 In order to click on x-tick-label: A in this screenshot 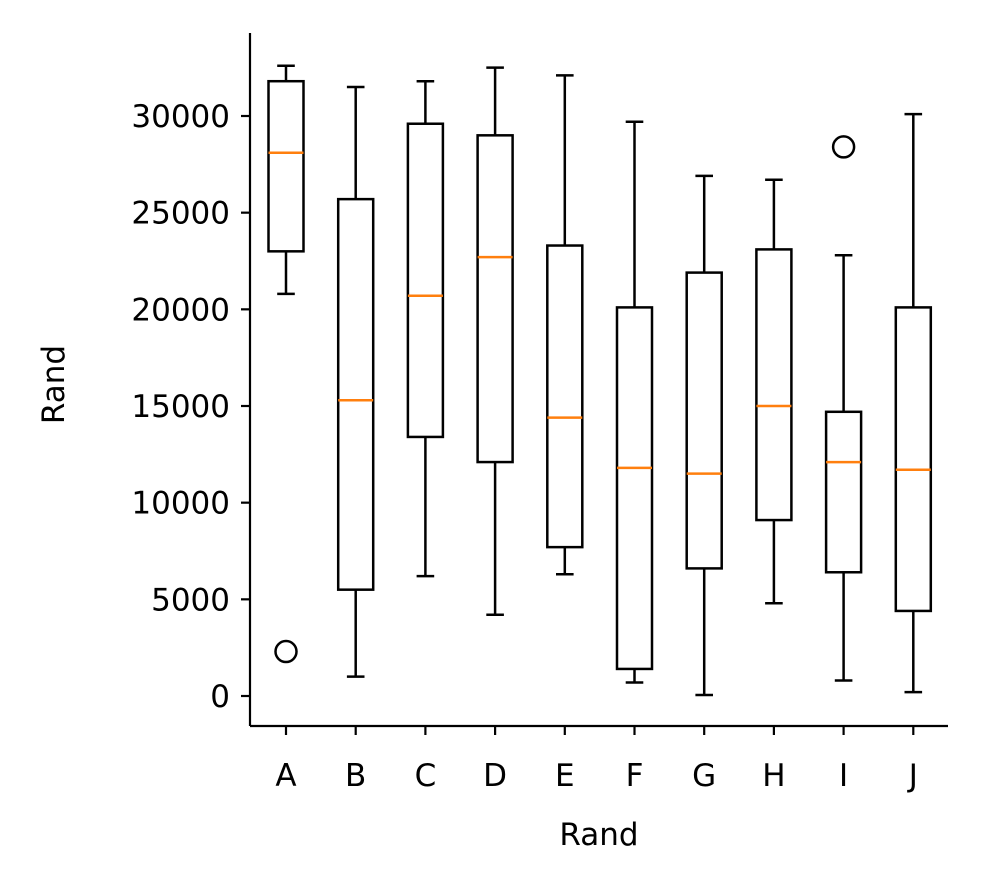, I will do `click(285, 776)`.